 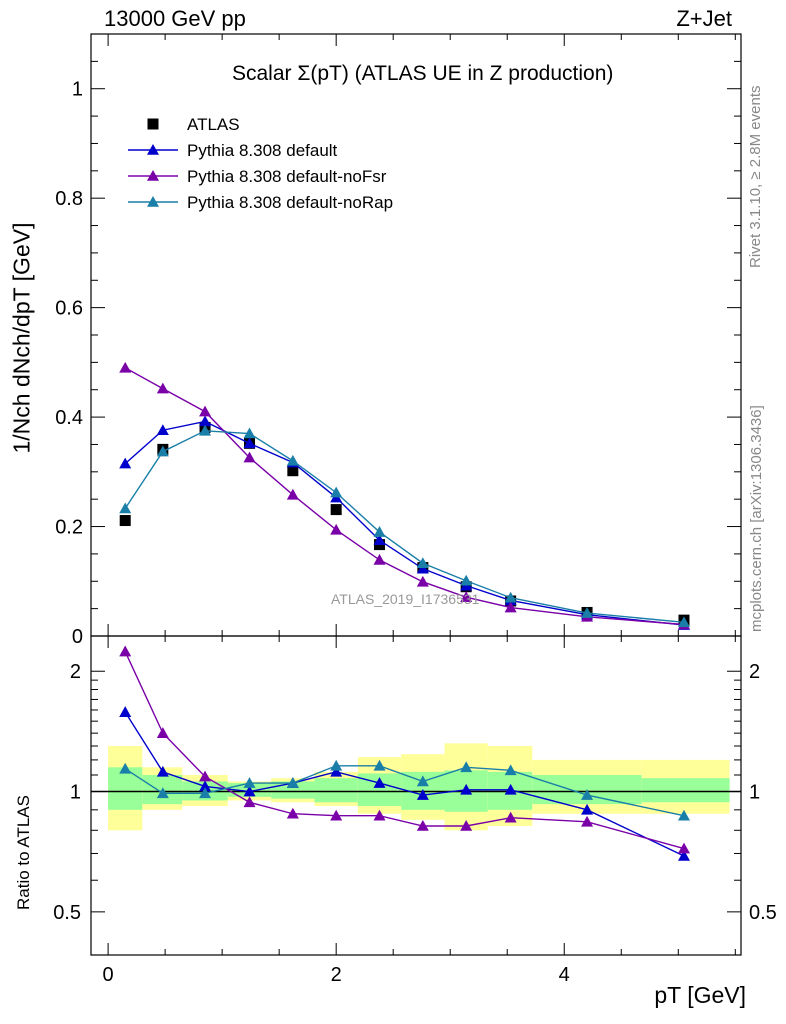 I want to click on y-axis-label: 1/Nch dNch/dpT [GeV], so click(x=21, y=338).